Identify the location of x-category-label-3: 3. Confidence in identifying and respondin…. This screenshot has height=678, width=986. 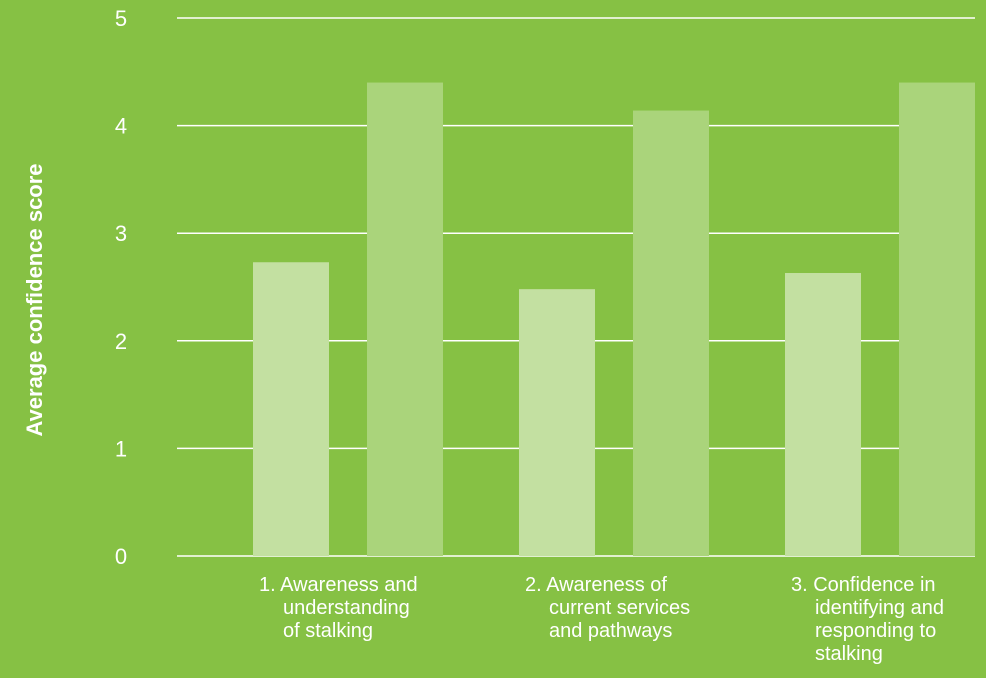
(867, 619).